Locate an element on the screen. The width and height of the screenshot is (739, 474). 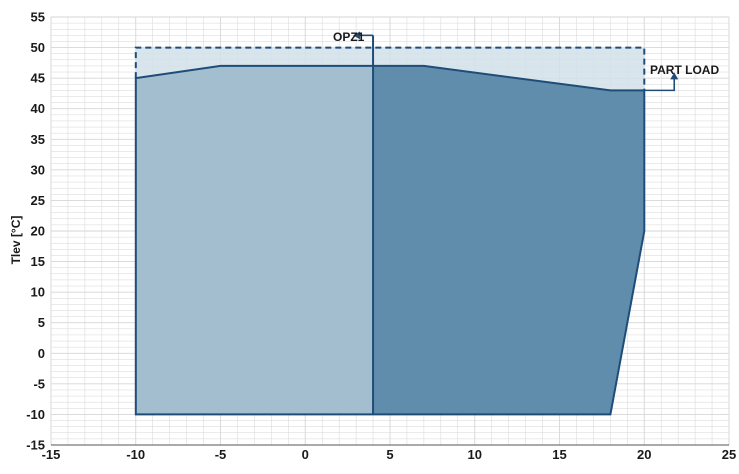
x-tick-label: 10 is located at coordinates (475, 454).